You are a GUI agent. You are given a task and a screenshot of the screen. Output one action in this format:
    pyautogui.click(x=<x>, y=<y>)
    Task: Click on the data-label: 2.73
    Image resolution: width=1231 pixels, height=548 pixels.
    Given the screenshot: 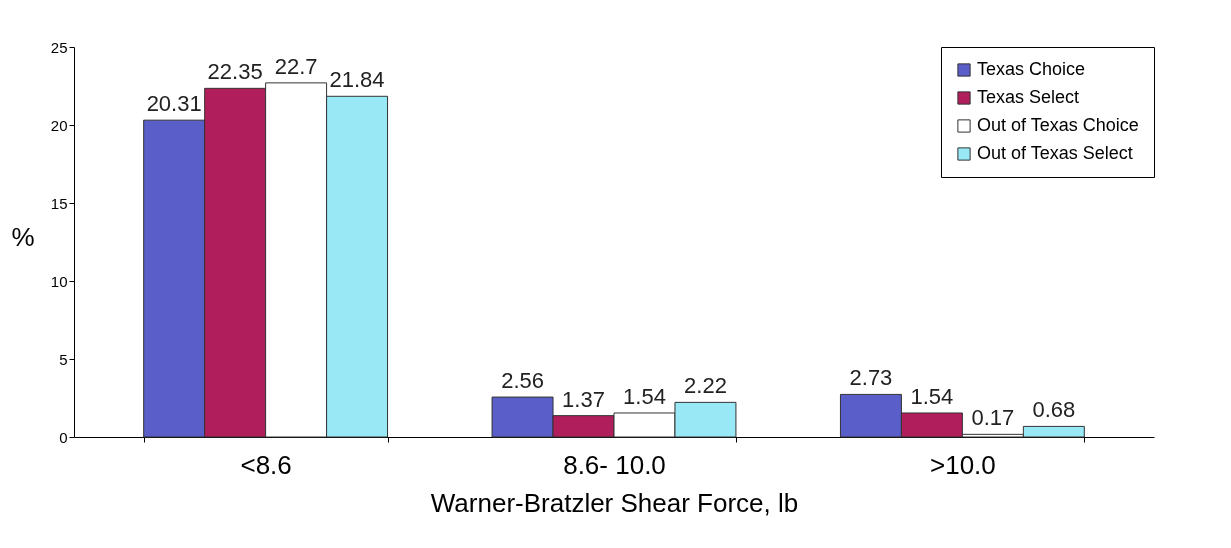 What is the action you would take?
    pyautogui.click(x=871, y=378)
    